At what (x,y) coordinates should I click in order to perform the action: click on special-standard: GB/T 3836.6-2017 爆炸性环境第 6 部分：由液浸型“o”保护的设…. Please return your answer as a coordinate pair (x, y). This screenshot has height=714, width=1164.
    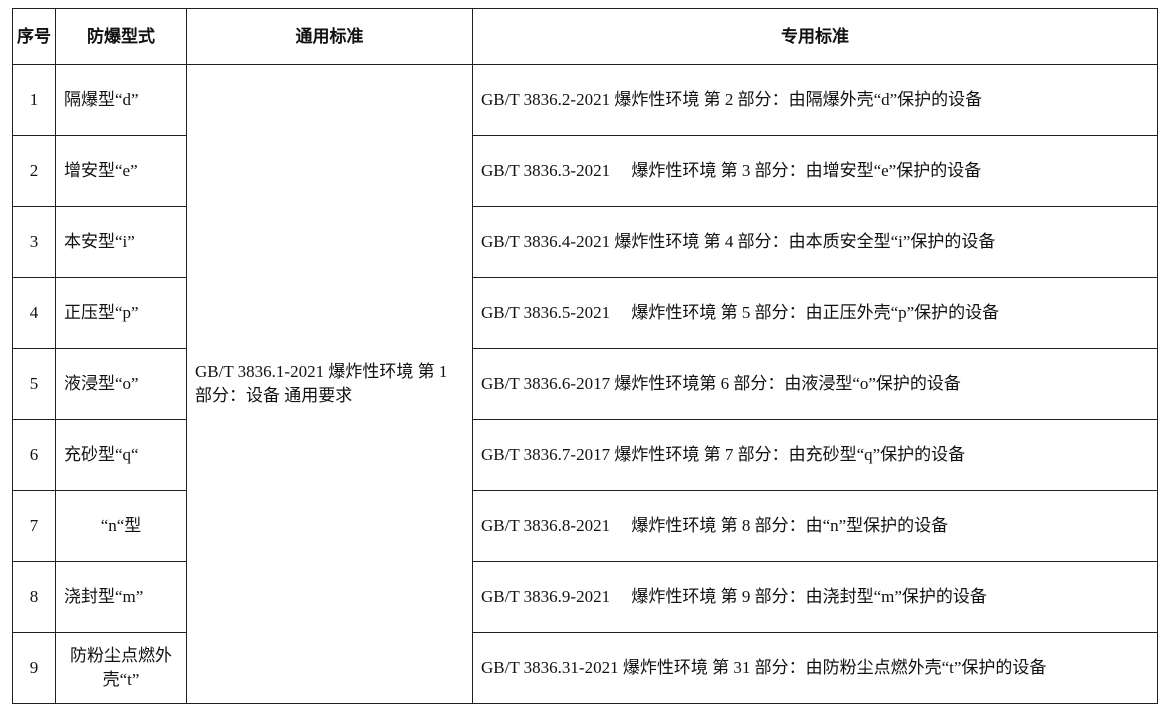
    Looking at the image, I should click on (815, 384).